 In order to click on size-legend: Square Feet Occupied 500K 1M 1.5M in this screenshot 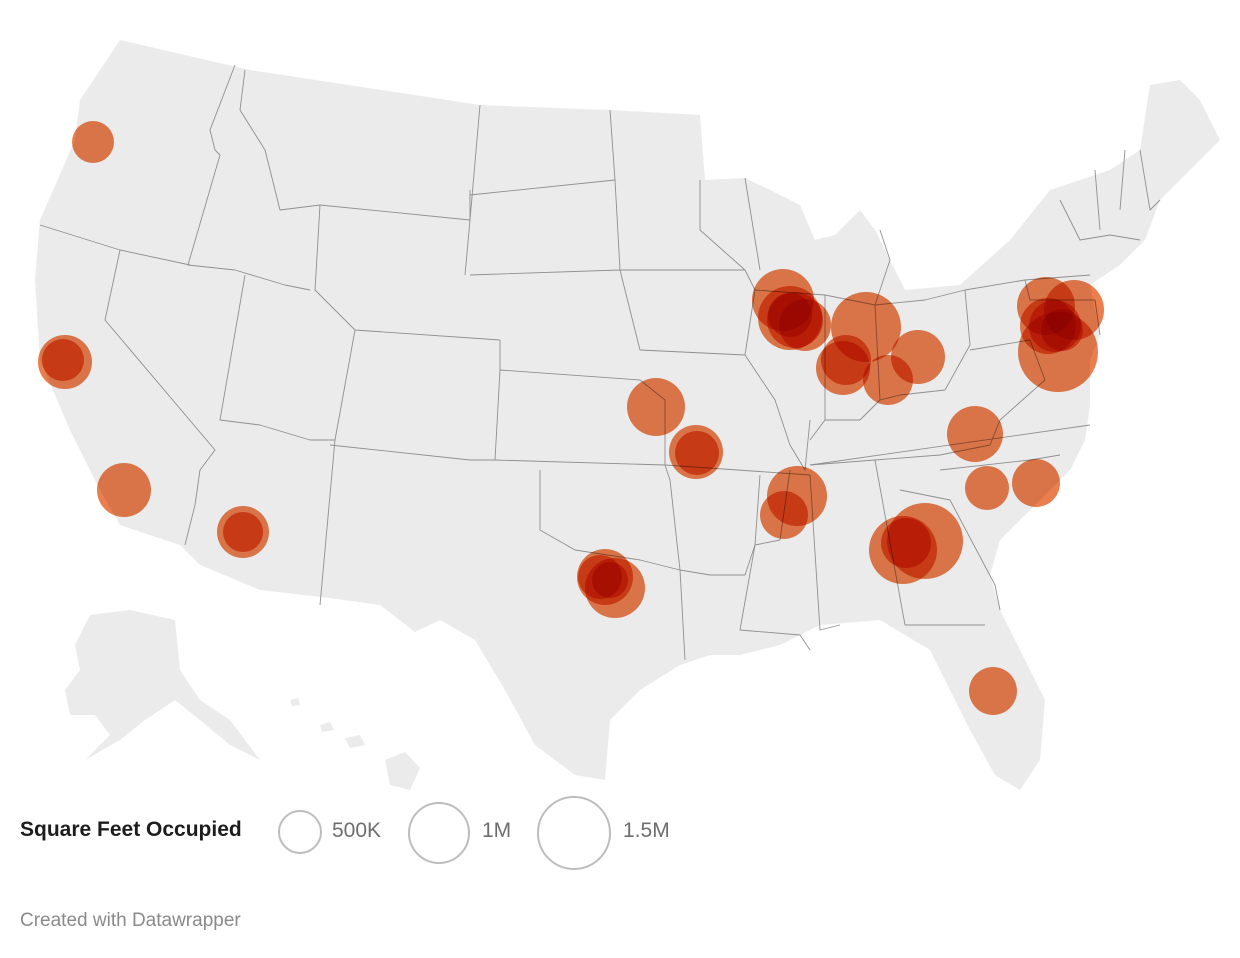, I will do `click(380, 832)`.